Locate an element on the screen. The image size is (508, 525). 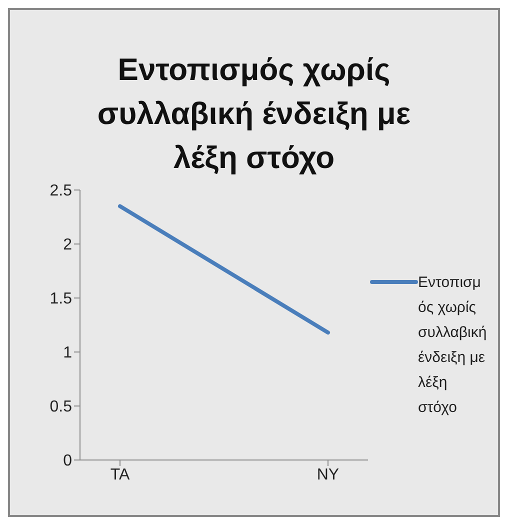
y-tick-label: 1 is located at coordinates (67, 353).